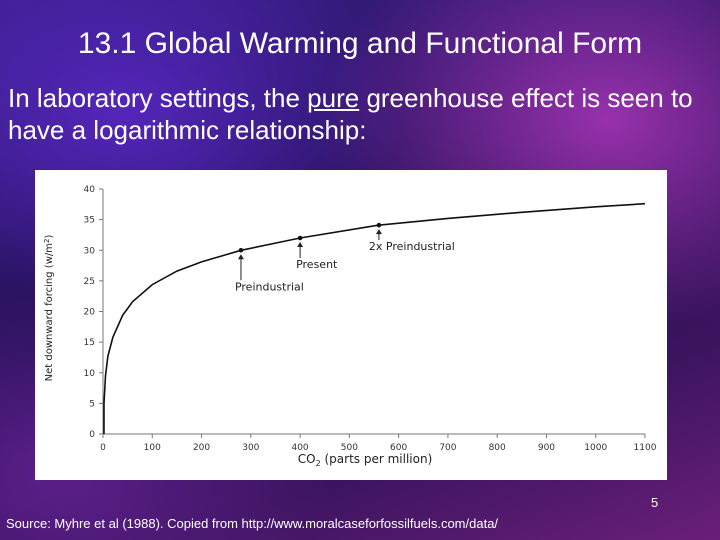 The width and height of the screenshot is (720, 540). I want to click on slide-title: 13.1 Global Warming and Functional Form, so click(360, 43).